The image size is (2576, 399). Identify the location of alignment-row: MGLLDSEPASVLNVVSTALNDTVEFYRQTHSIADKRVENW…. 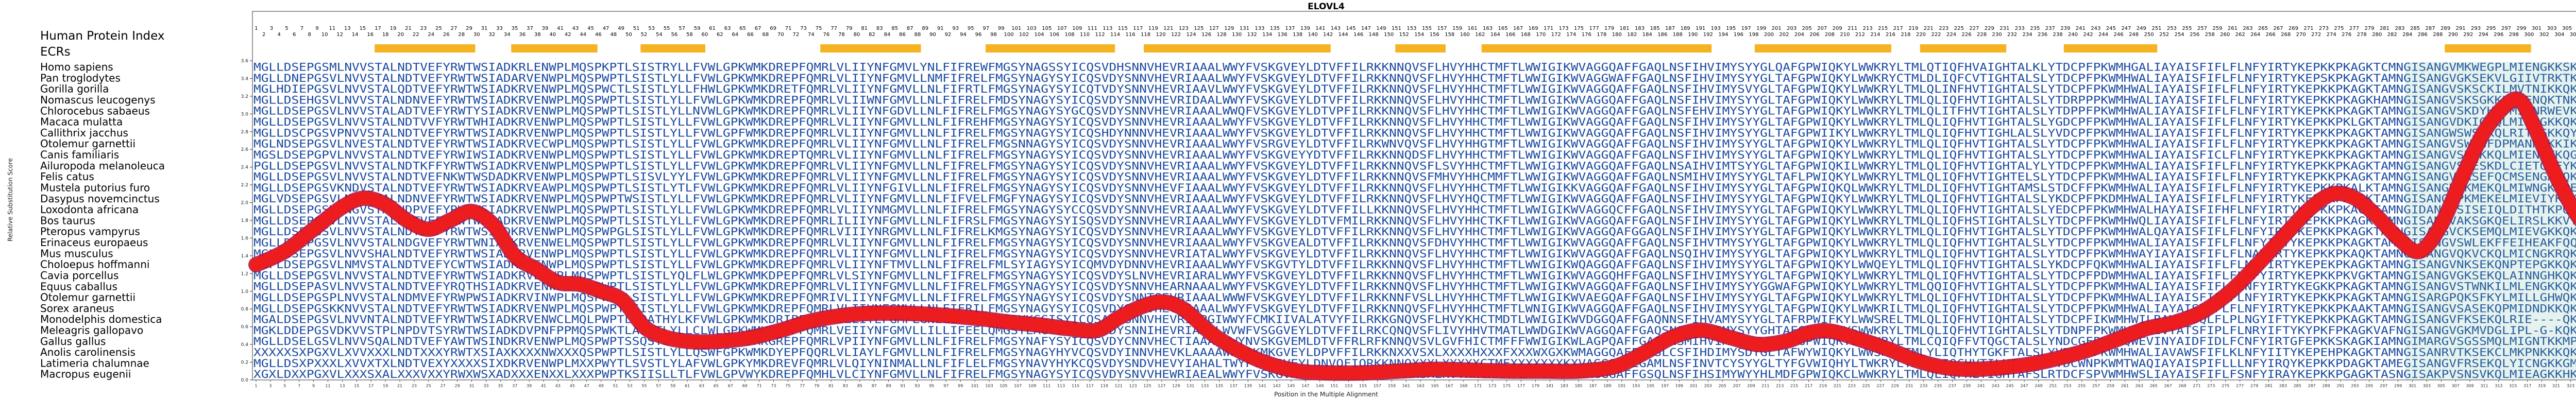
(1414, 287).